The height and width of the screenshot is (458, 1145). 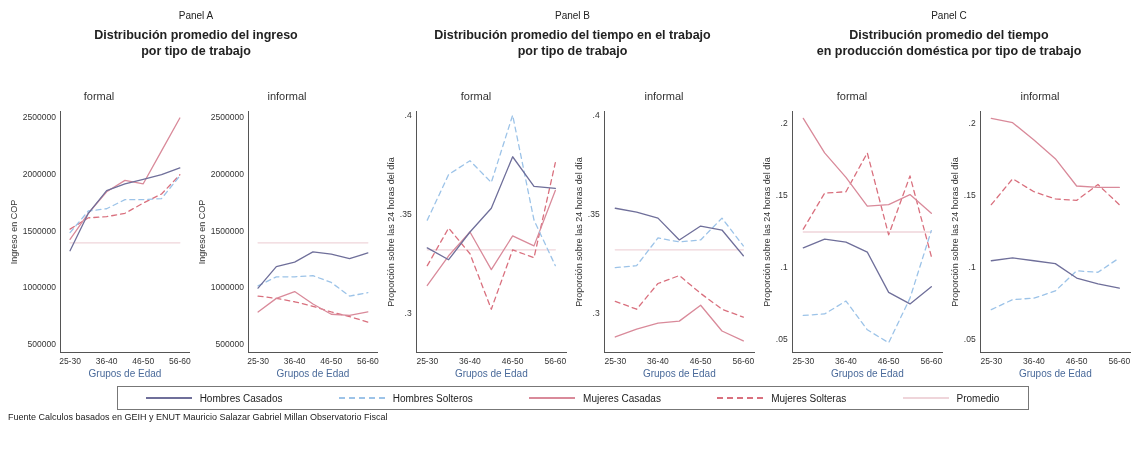 I want to click on legend-label: Hombres Solteros, so click(x=432, y=398).